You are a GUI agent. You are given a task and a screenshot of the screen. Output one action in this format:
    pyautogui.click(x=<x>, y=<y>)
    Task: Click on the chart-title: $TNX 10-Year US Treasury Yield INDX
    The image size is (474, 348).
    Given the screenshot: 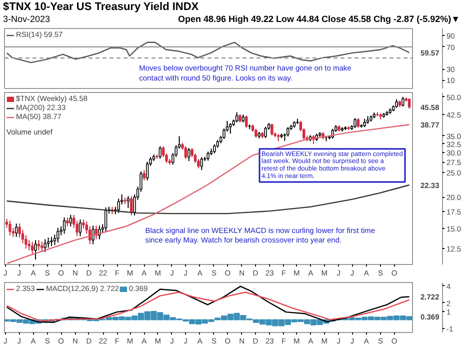 What is the action you would take?
    pyautogui.click(x=101, y=7)
    